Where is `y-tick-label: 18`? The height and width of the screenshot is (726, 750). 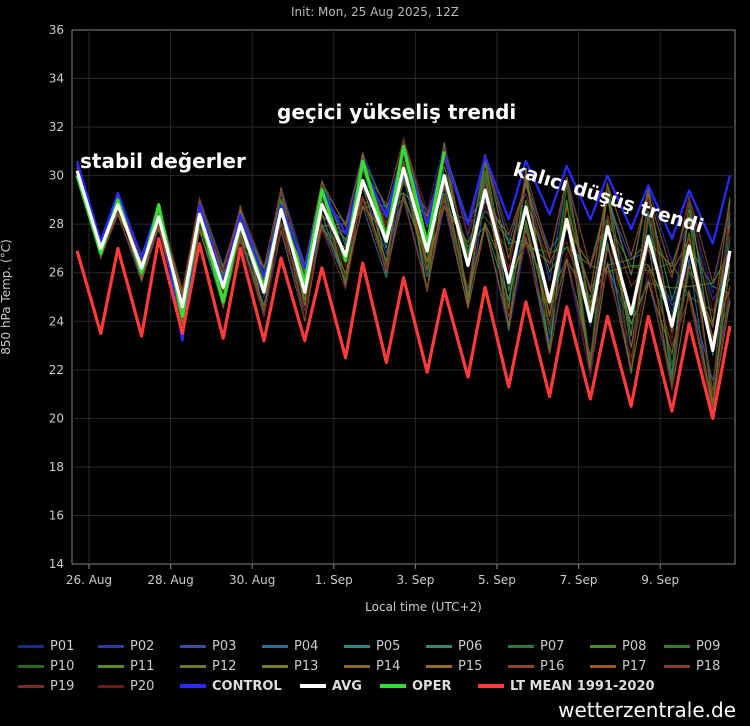
y-tick-label: 18 is located at coordinates (56, 467).